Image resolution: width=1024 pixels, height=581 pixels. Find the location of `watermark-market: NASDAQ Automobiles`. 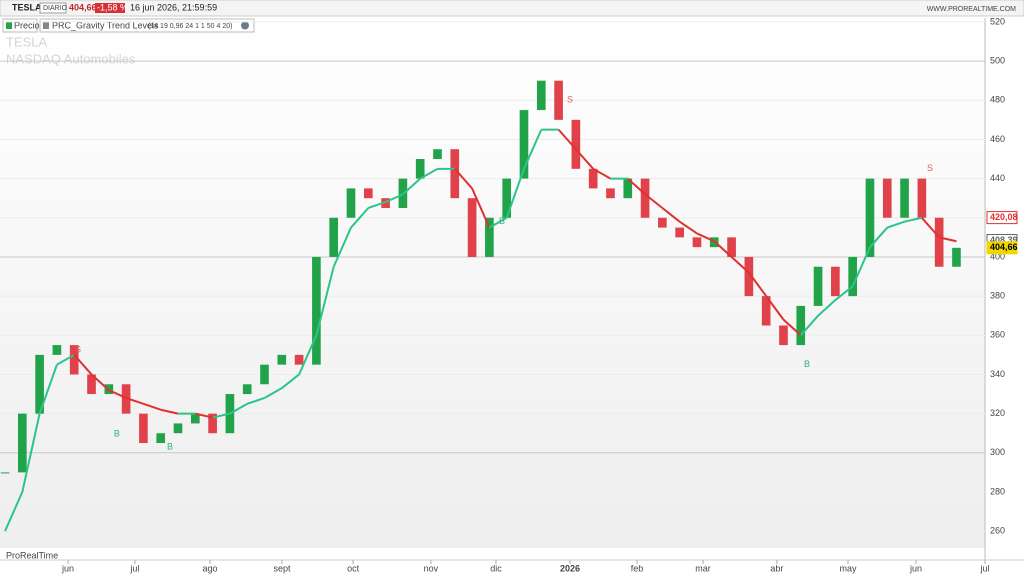

watermark-market: NASDAQ Automobiles is located at coordinates (71, 58).